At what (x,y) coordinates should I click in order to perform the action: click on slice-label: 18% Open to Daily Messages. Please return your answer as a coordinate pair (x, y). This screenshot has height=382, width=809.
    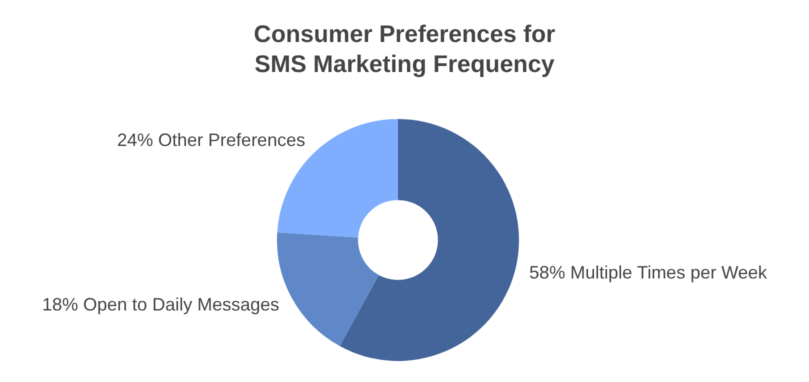
    Looking at the image, I should click on (161, 304).